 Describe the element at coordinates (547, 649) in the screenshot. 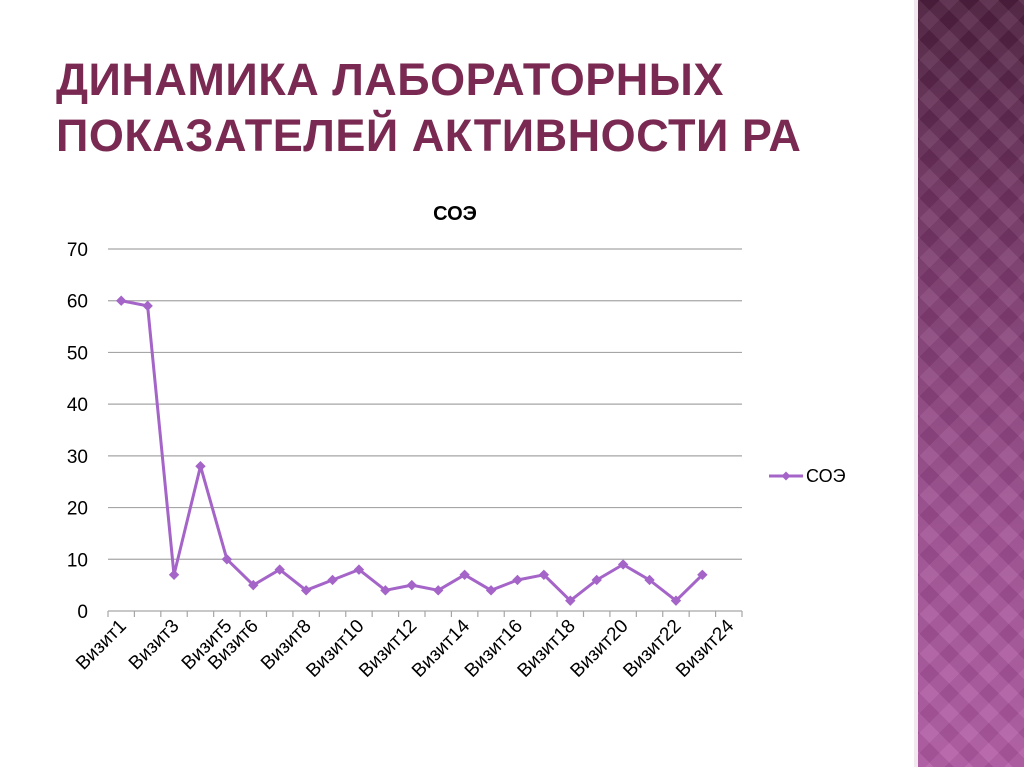

I see `x-tick-label: Визит18` at that location.